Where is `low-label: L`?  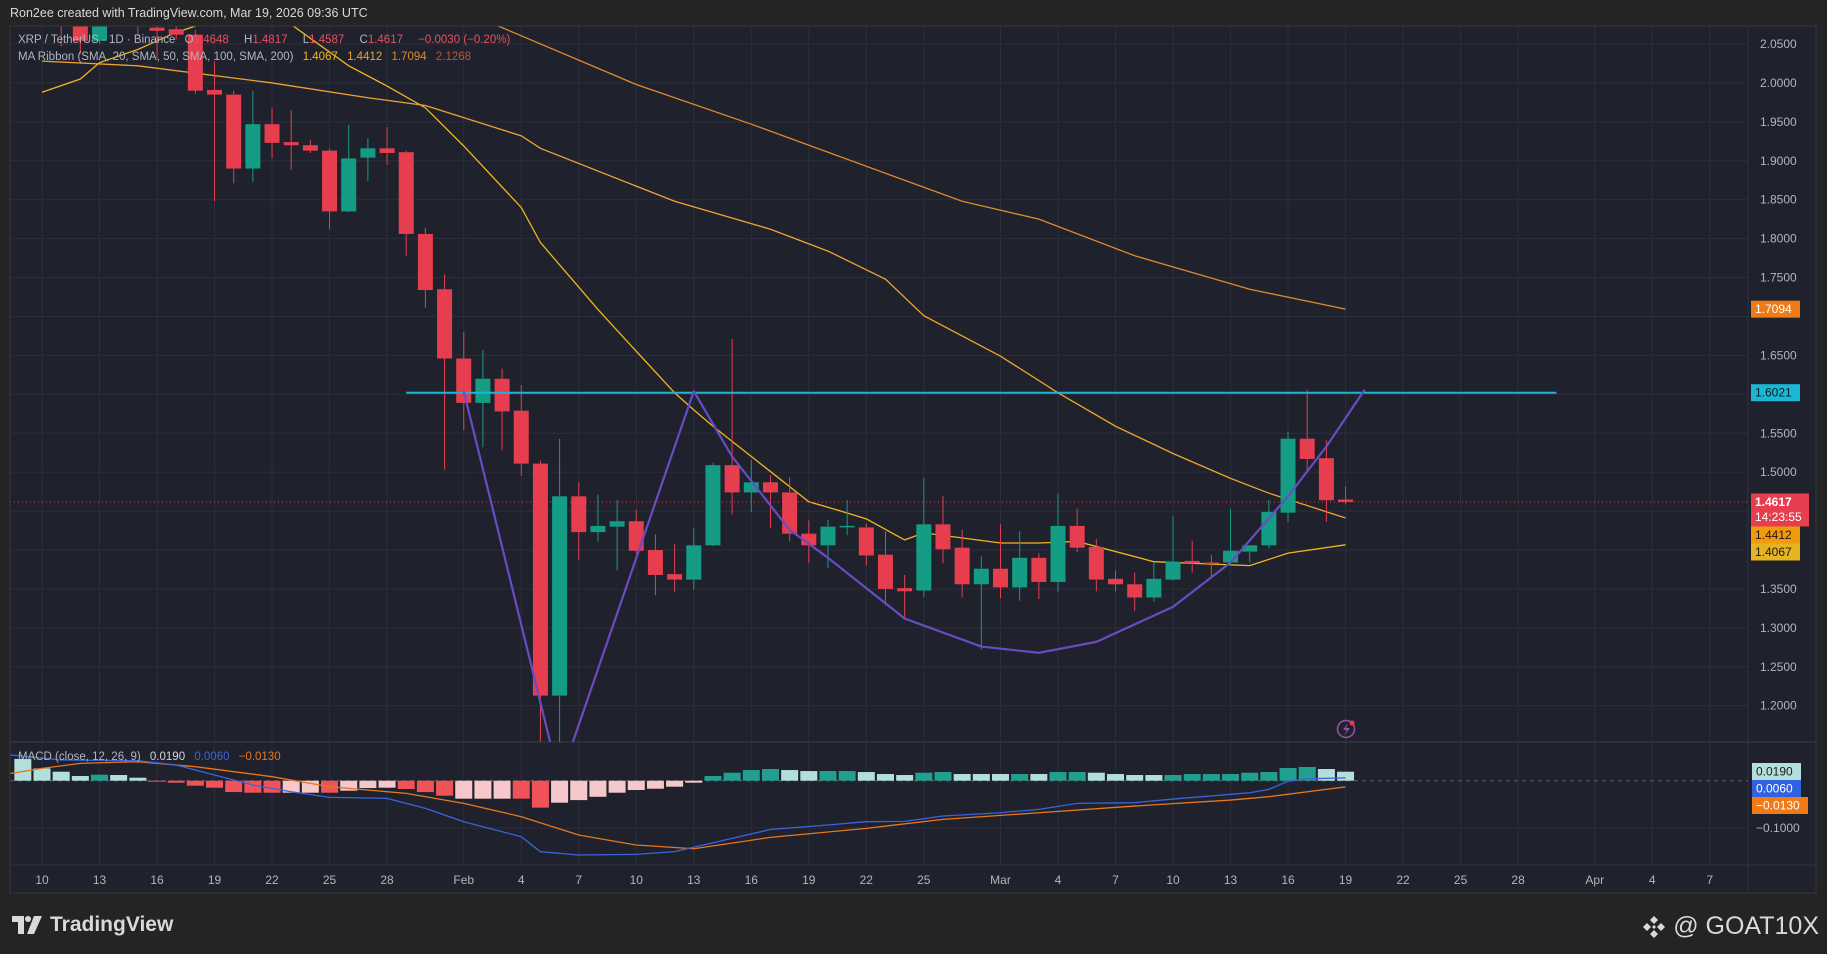
low-label: L is located at coordinates (306, 40).